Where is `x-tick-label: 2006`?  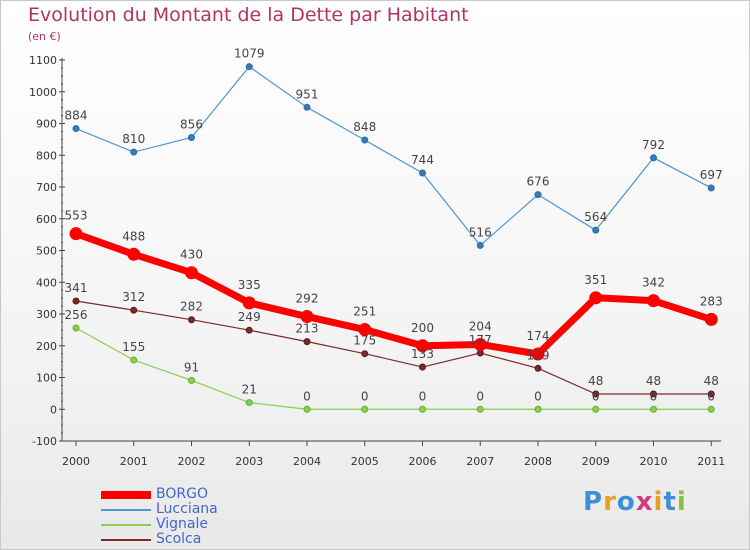
x-tick-label: 2006 is located at coordinates (423, 461).